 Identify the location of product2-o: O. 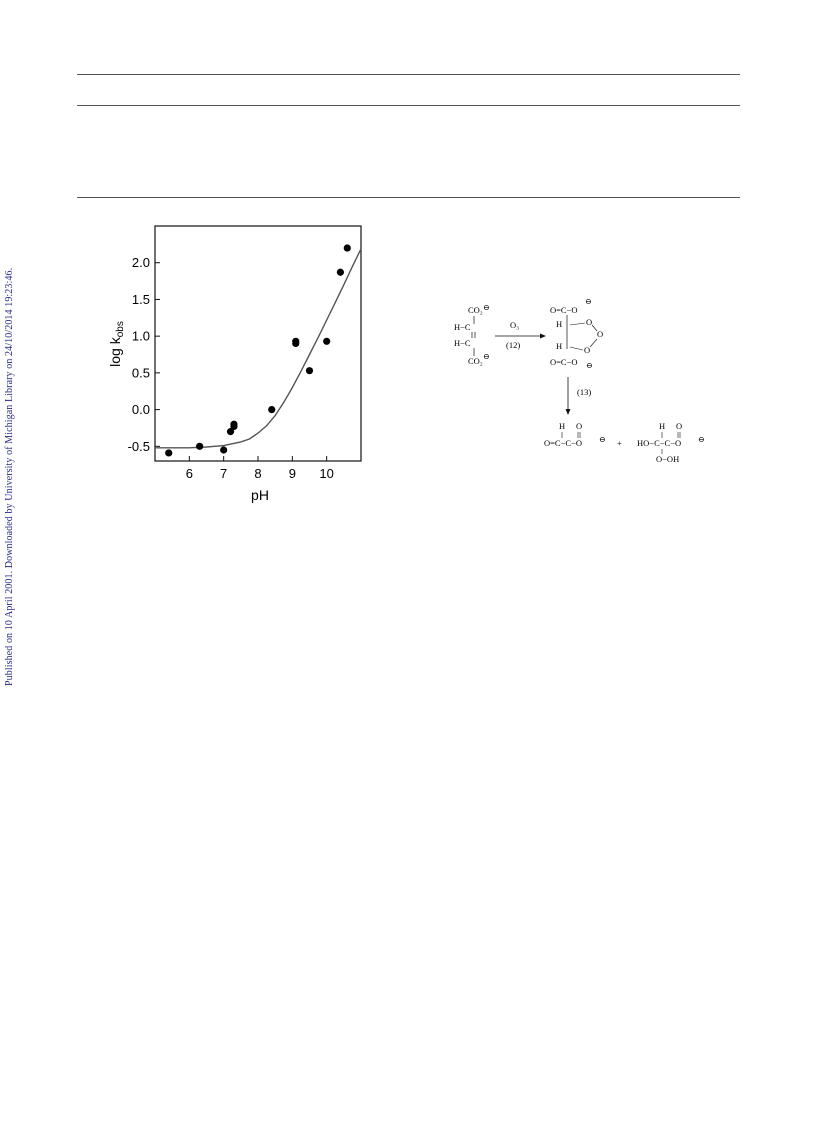
(679, 426).